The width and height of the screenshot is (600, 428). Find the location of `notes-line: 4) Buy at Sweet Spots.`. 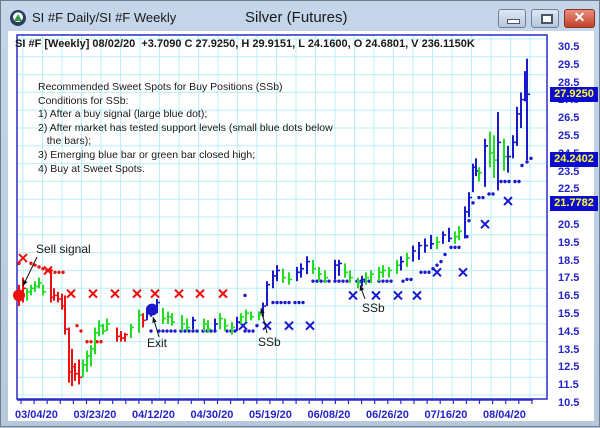

notes-line: 4) Buy at Sweet Spots. is located at coordinates (91, 168).